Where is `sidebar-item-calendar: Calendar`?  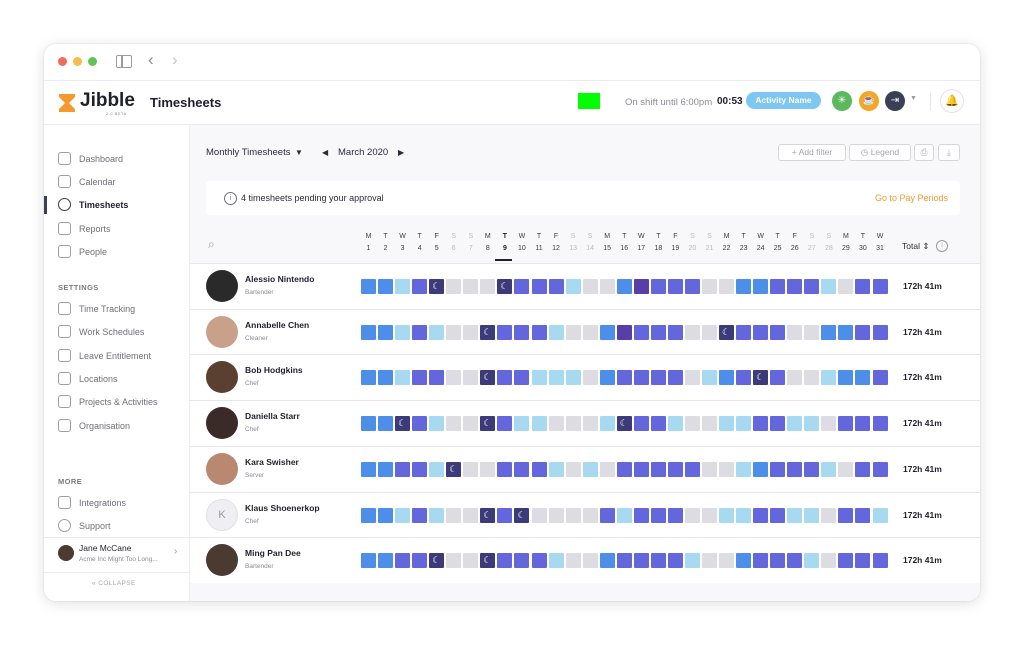
sidebar-item-calendar: Calendar is located at coordinates (122, 182).